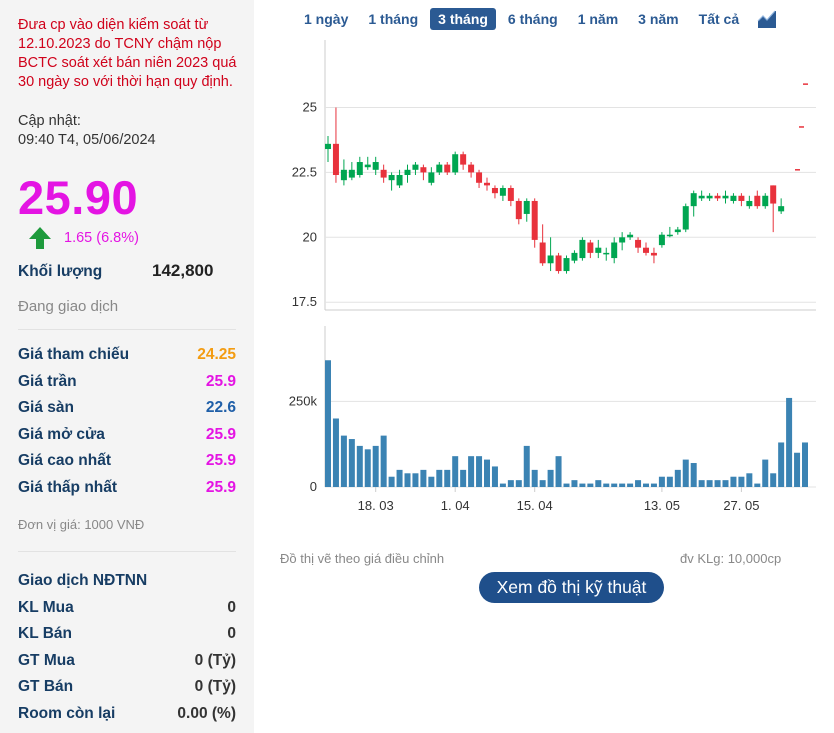  What do you see at coordinates (571, 587) in the screenshot?
I see `technical-chart-button: Xem đồ thị kỹ thuật` at bounding box center [571, 587].